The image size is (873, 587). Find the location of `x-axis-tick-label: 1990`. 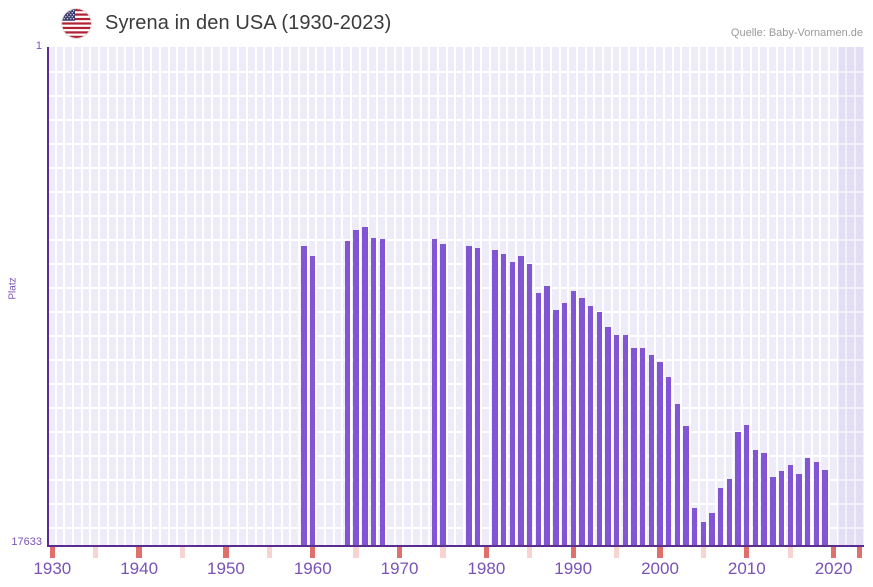

x-axis-tick-label: 1990 is located at coordinates (573, 568).